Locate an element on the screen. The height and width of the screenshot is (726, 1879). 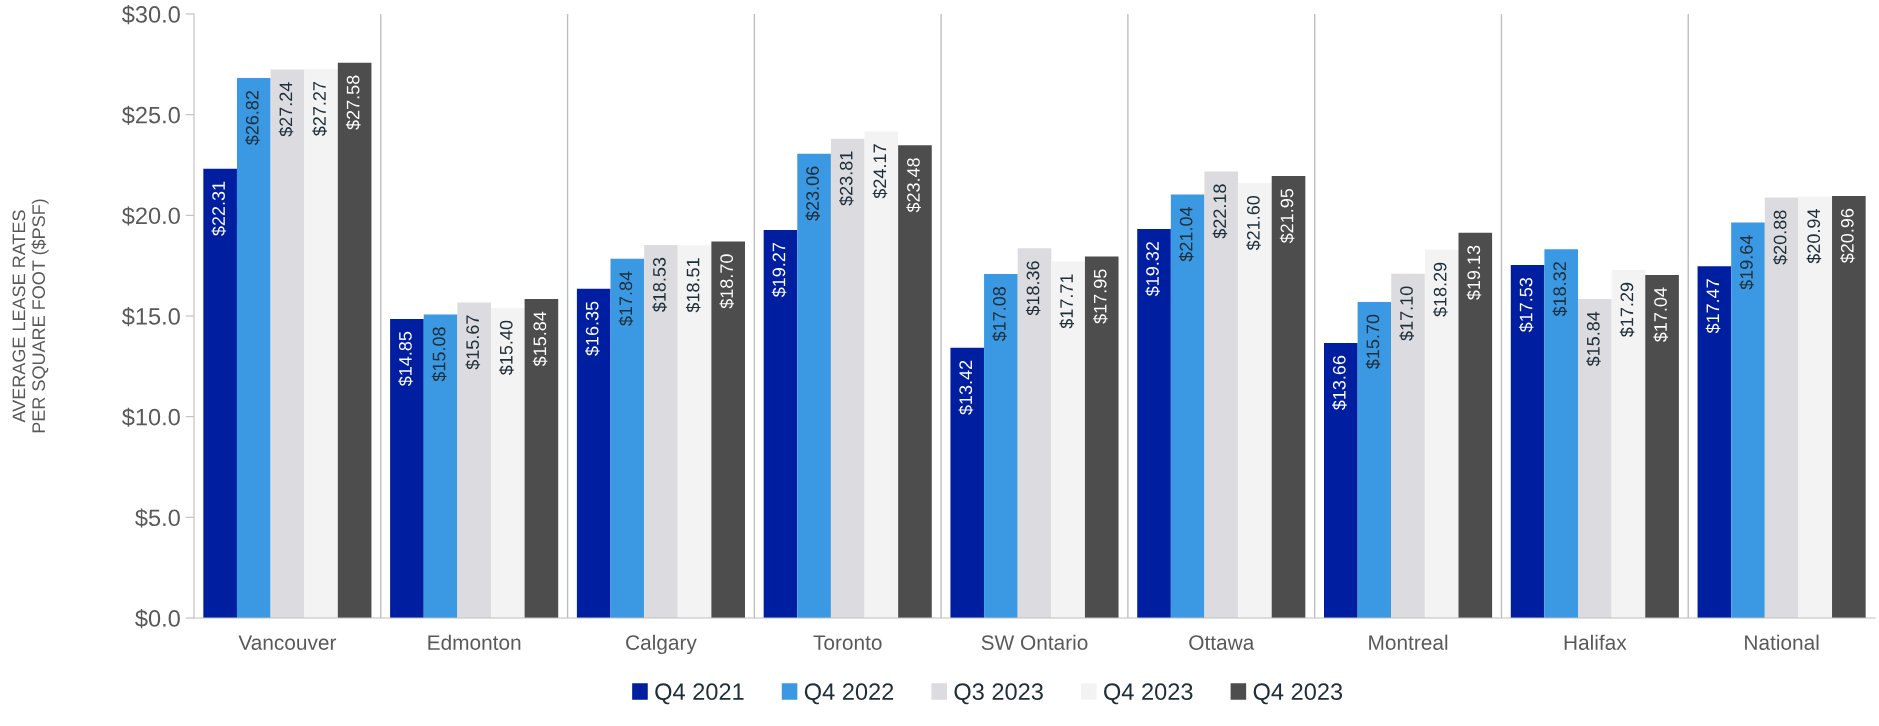
x-tick-label: Halifax is located at coordinates (1595, 642).